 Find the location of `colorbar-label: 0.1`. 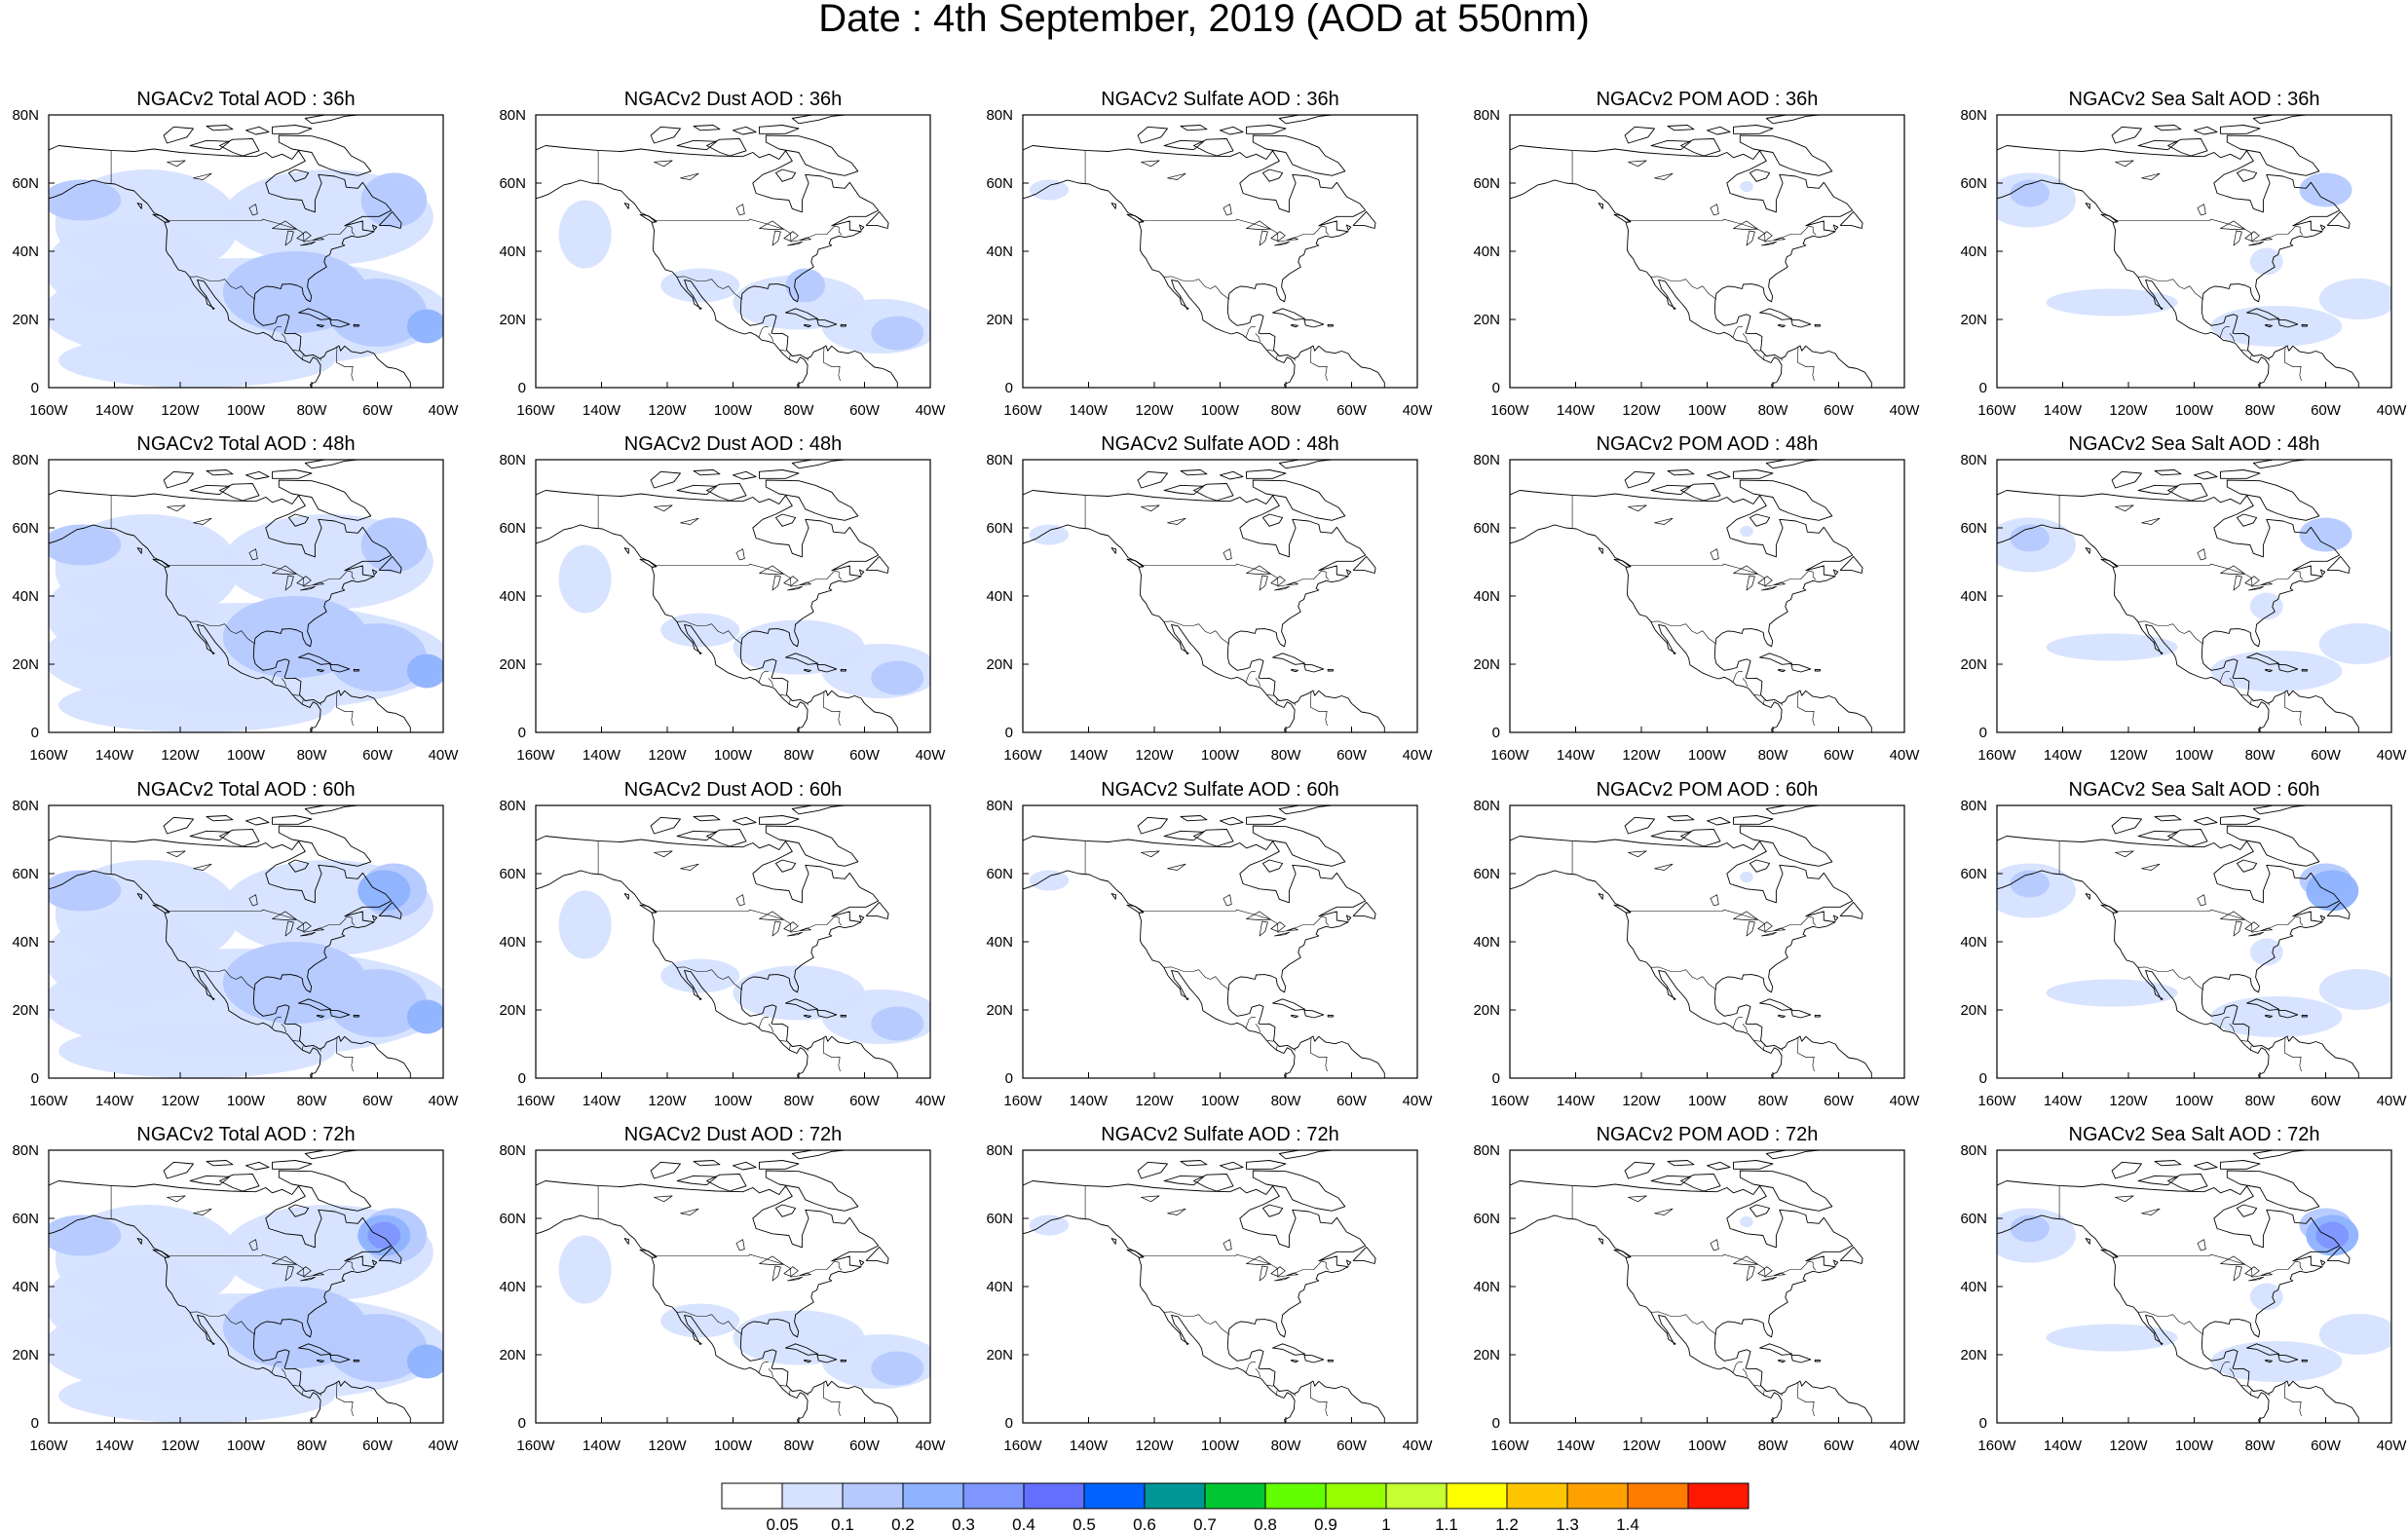

colorbar-label: 0.1 is located at coordinates (842, 1523).